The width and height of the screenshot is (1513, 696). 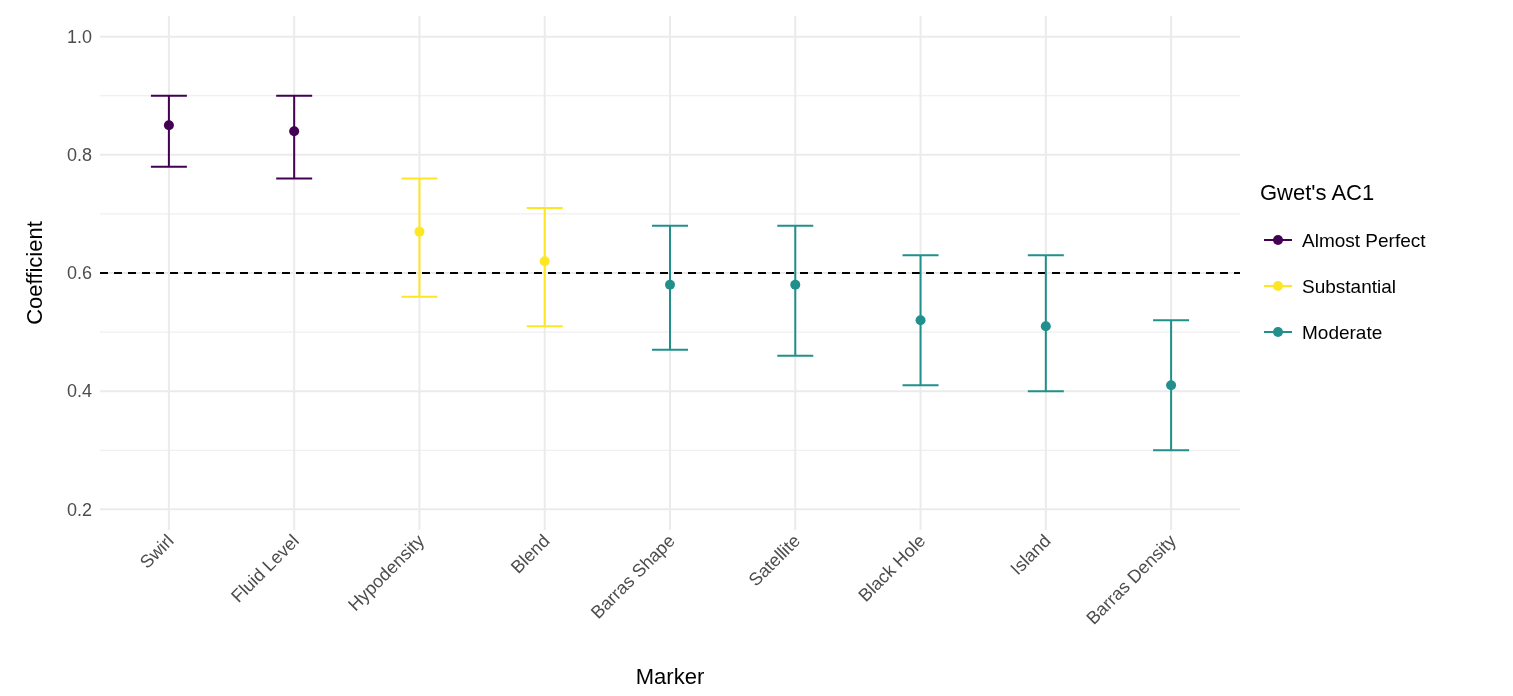 I want to click on legend-label: Almost Perfect, so click(x=1364, y=240).